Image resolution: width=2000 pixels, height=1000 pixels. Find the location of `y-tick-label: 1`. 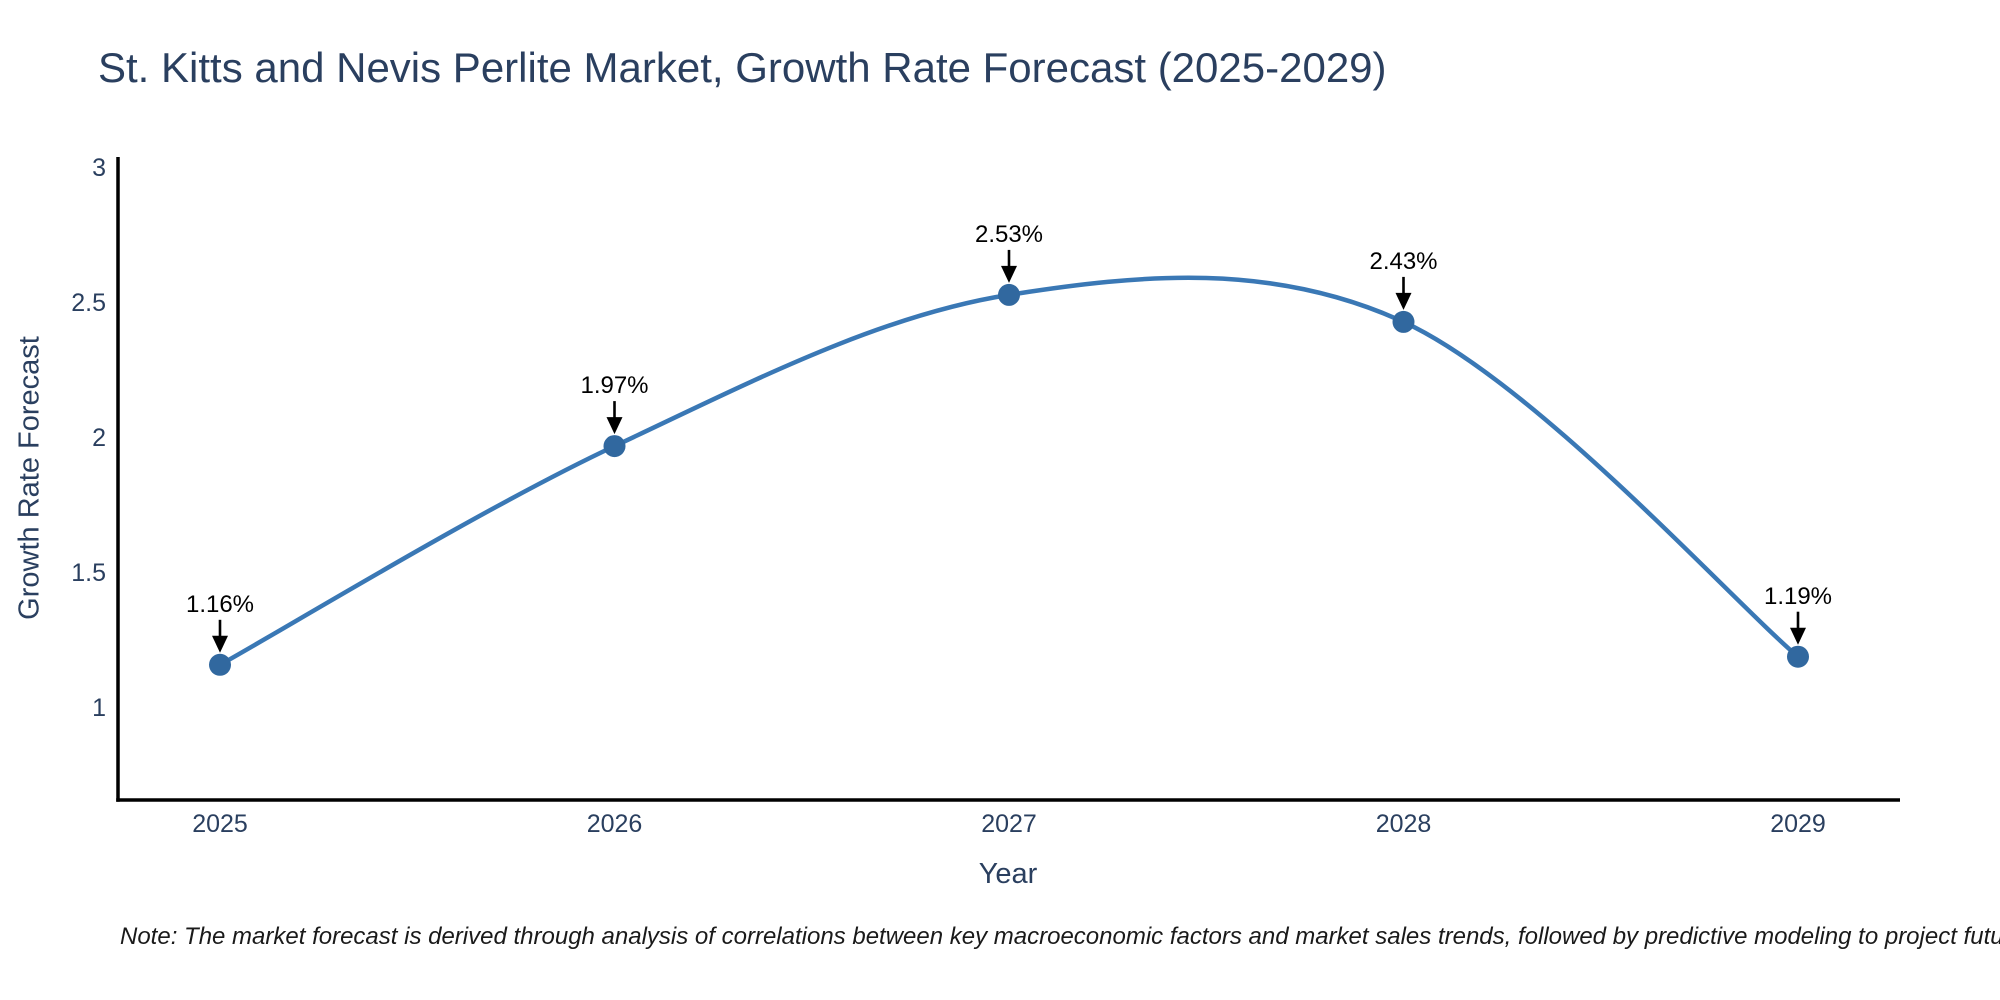

y-tick-label: 1 is located at coordinates (99, 708).